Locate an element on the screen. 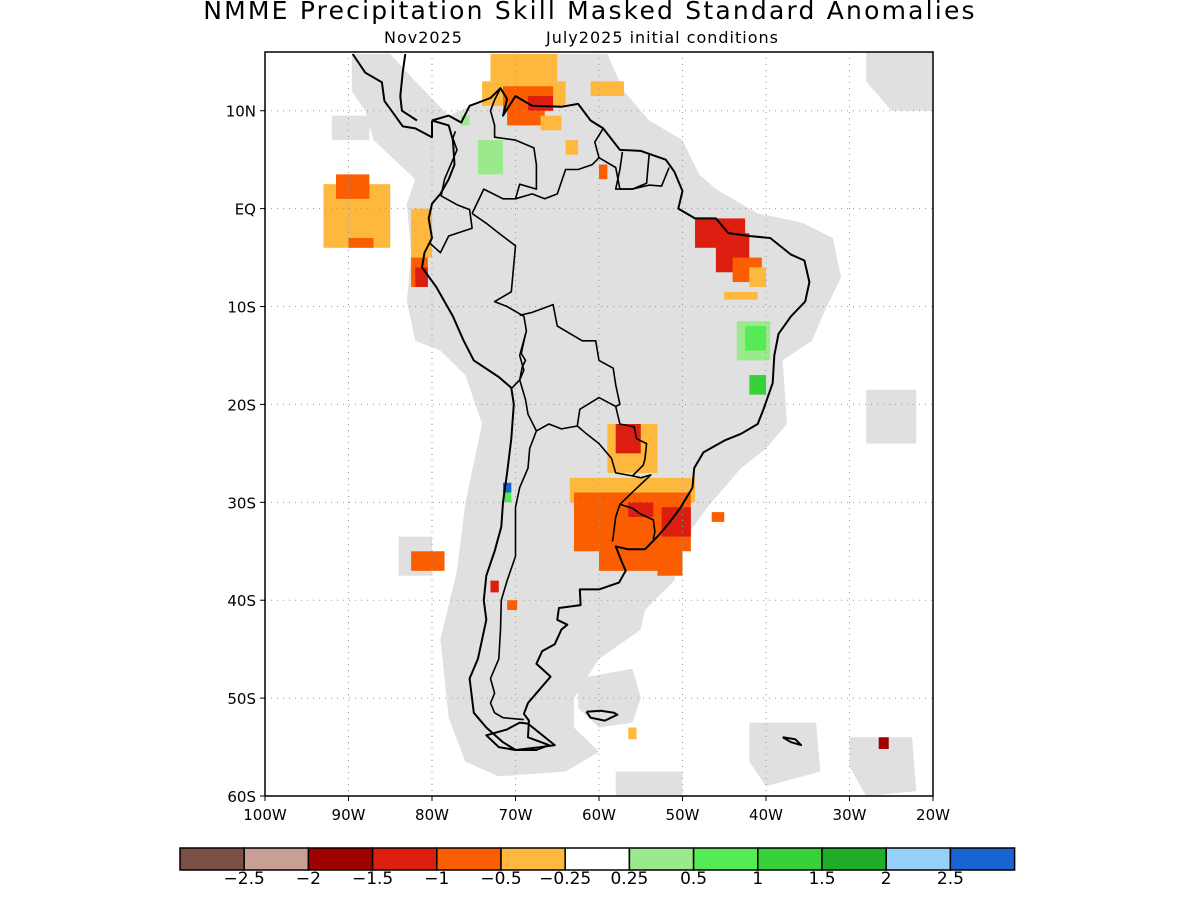 This screenshot has width=1200, height=900. legend-label: 0.25 is located at coordinates (629, 879).